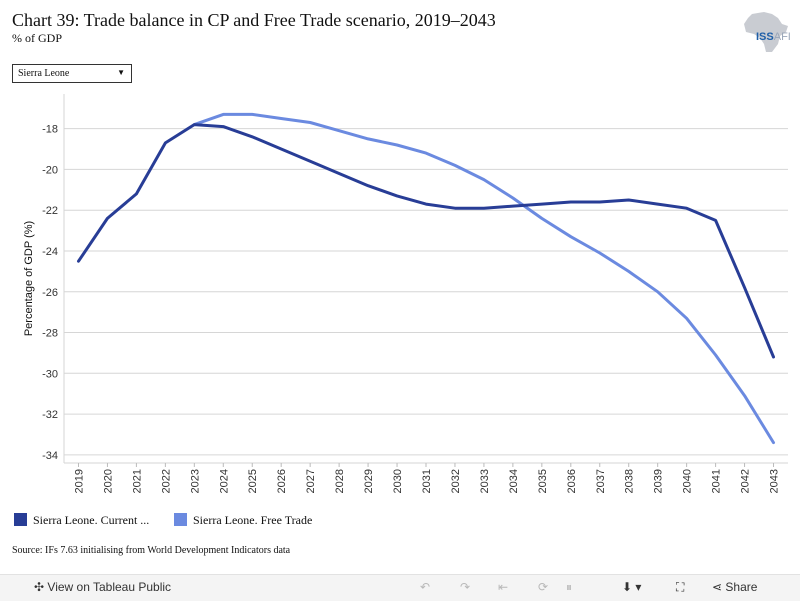 This screenshot has width=800, height=601. I want to click on y-tick-label: -26, so click(50, 293).